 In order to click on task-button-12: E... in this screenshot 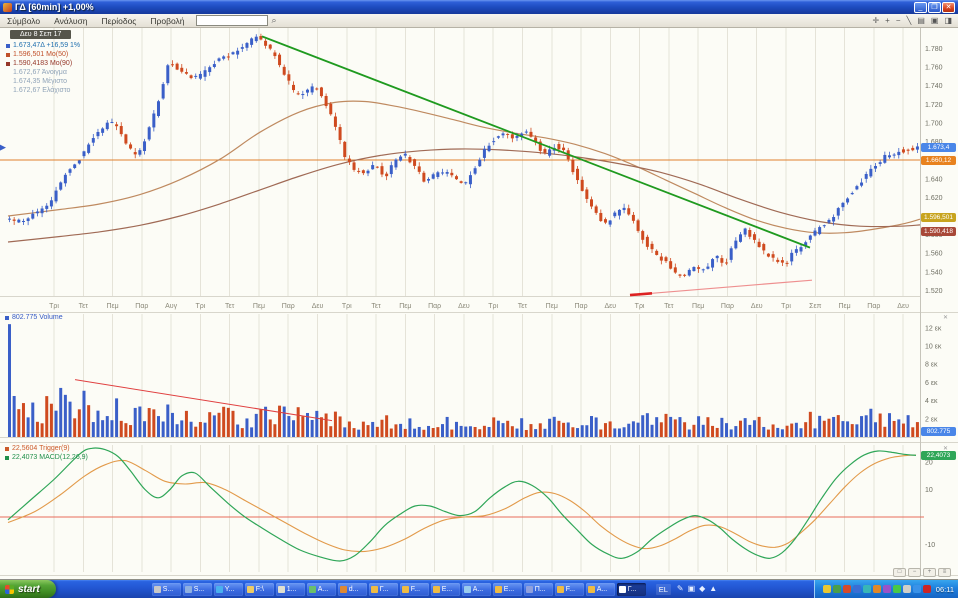, I will do `click(507, 589)`.